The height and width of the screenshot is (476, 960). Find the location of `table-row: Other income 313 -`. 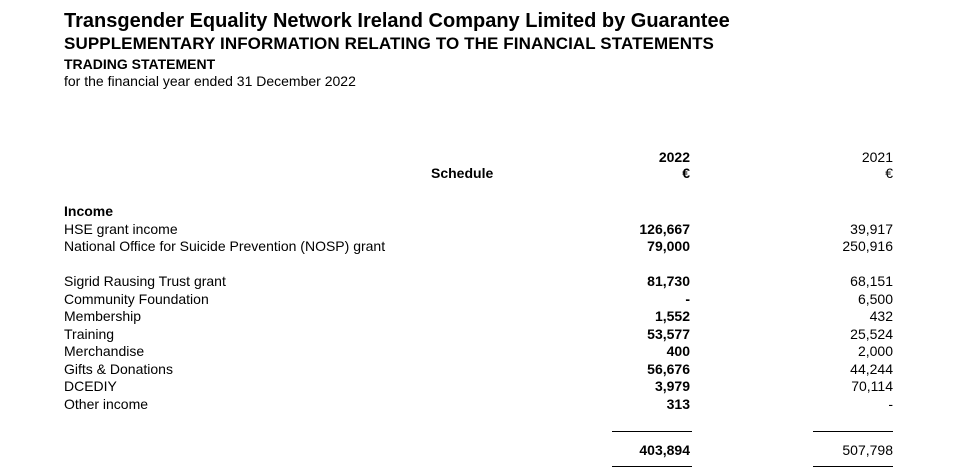

table-row: Other income 313 - is located at coordinates (480, 405).